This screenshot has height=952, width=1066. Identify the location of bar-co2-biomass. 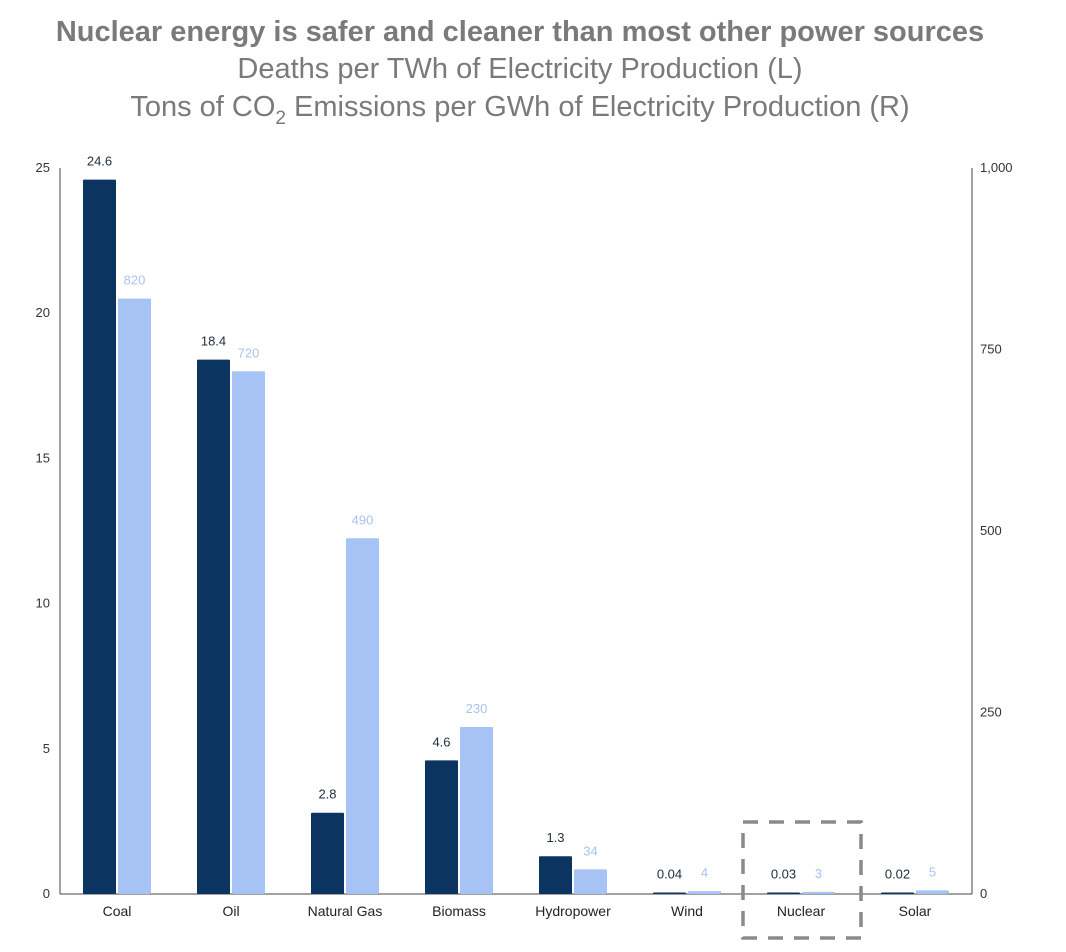
(476, 810).